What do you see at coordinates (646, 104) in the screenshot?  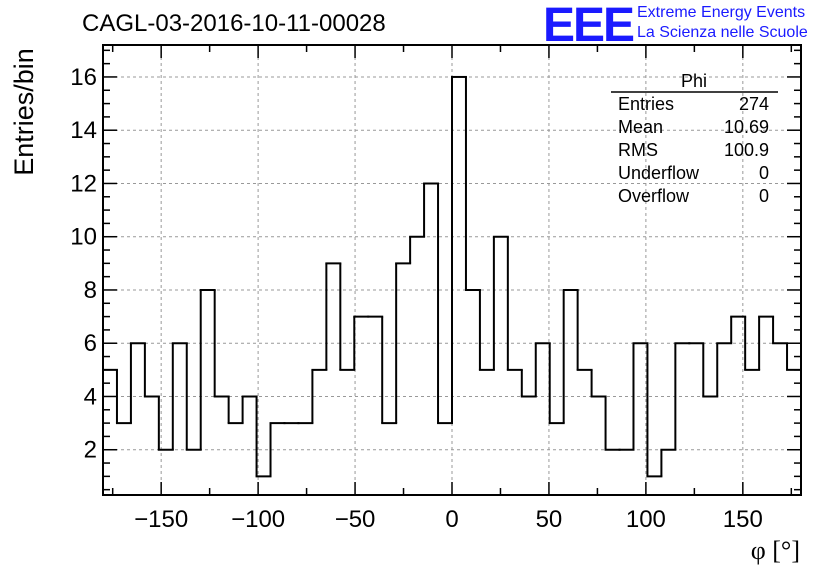 I see `stats-label: Entries` at bounding box center [646, 104].